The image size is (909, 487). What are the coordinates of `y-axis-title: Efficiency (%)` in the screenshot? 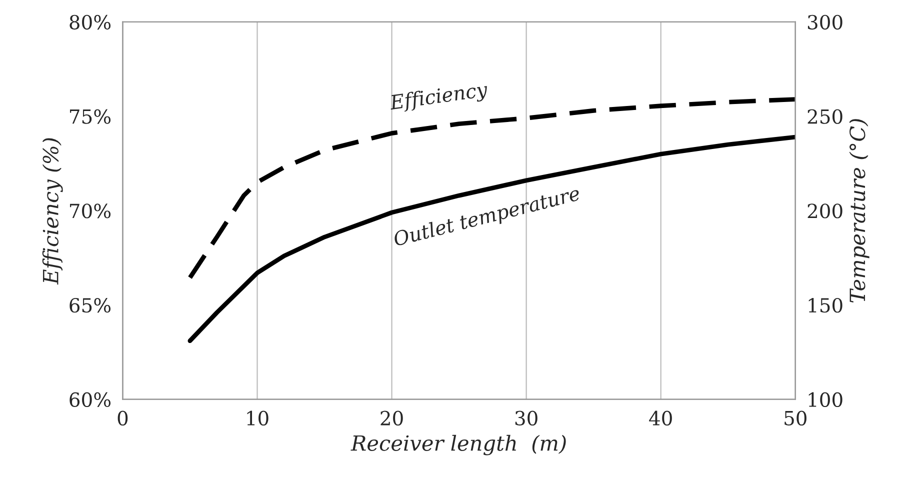 It's located at (52, 211).